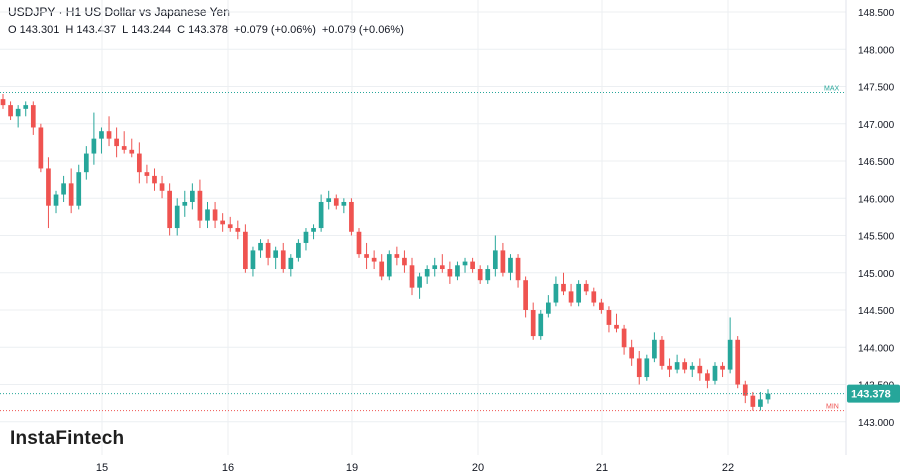  Describe the element at coordinates (876, 199) in the screenshot. I see `y-tick-label: 146.000` at that location.